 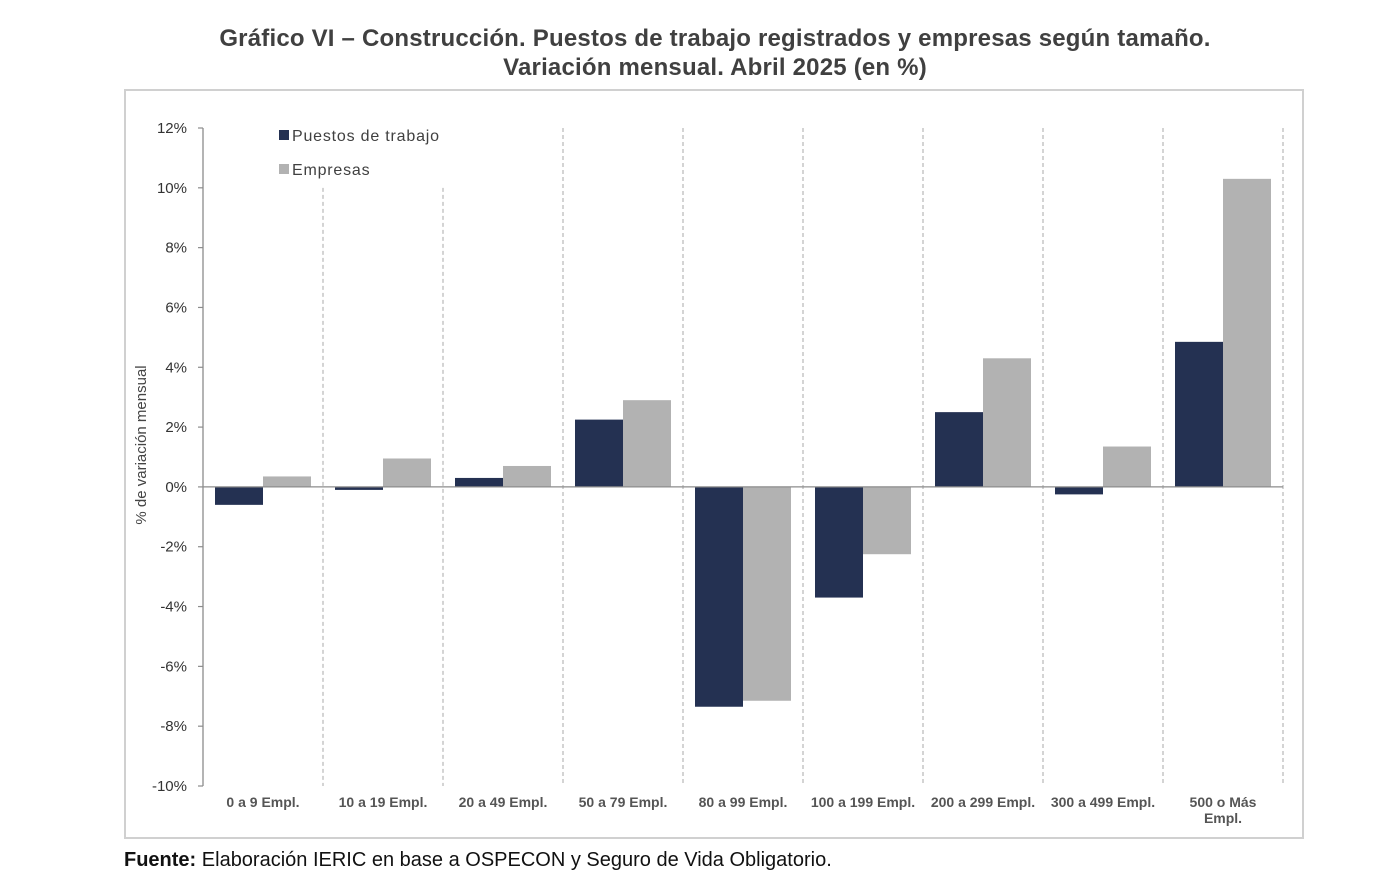 What do you see at coordinates (1103, 802) in the screenshot?
I see `x-tick-label: 300 a 499 Empl.` at bounding box center [1103, 802].